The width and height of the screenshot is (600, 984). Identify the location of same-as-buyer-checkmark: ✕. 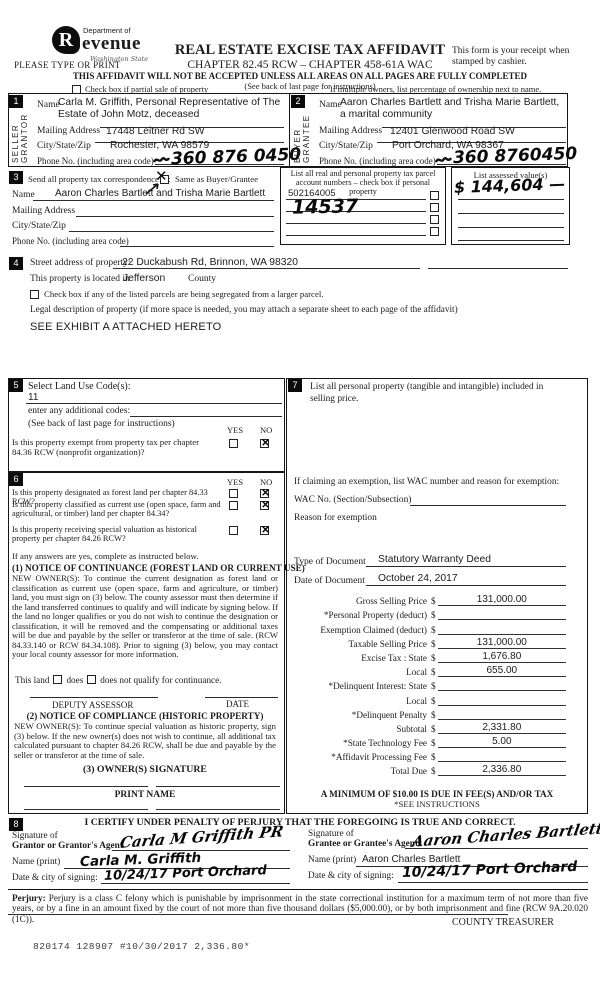
(161, 176).